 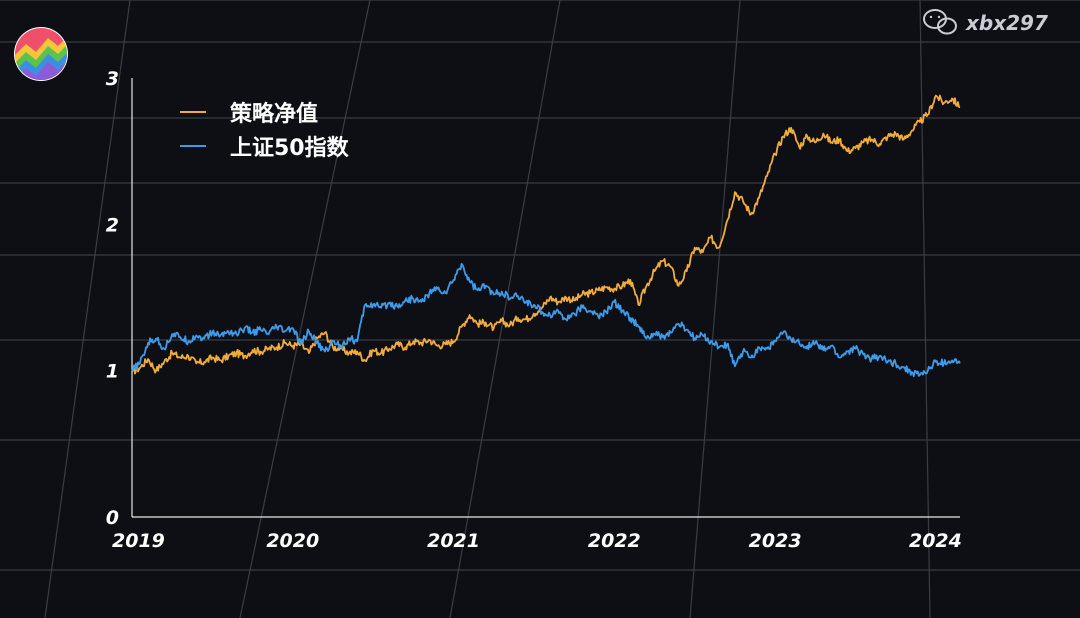 What do you see at coordinates (292, 541) in the screenshot?
I see `x-tick-label: 2020` at bounding box center [292, 541].